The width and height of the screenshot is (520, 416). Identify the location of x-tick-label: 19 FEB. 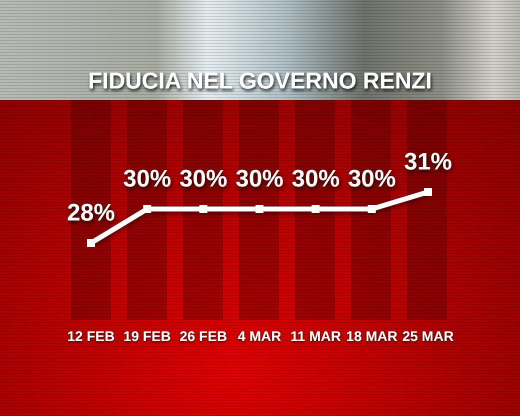
(147, 336).